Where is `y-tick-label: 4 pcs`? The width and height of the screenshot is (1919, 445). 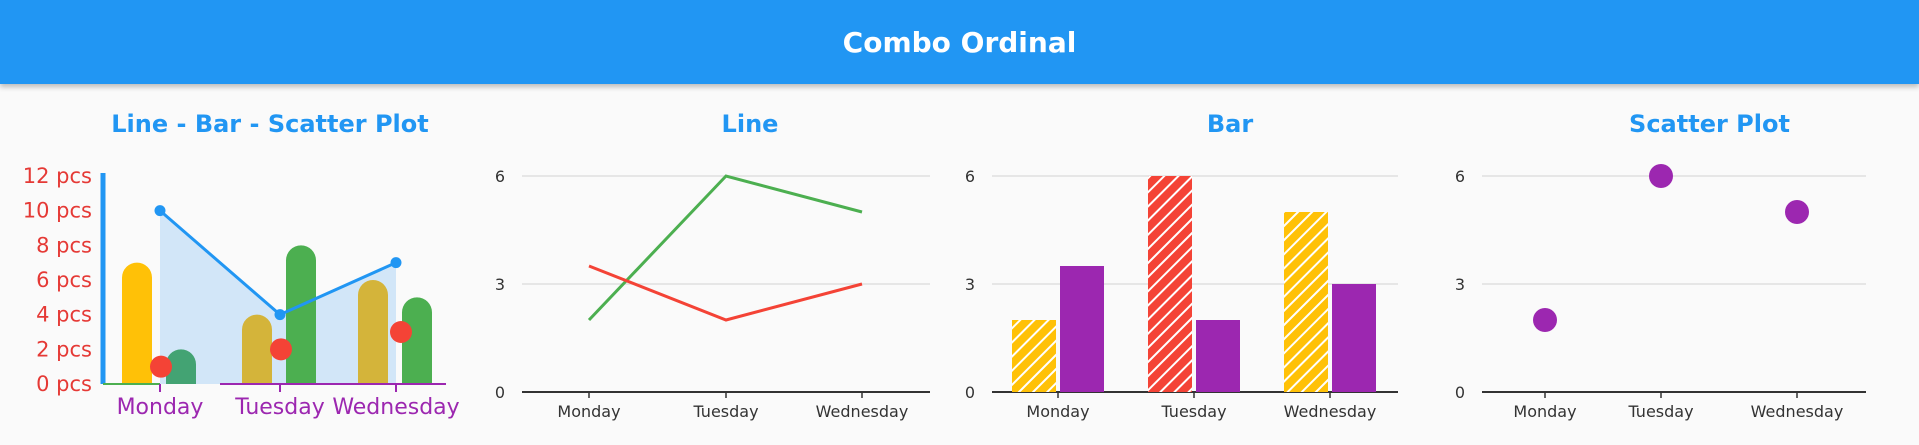 y-tick-label: 4 pcs is located at coordinates (64, 315).